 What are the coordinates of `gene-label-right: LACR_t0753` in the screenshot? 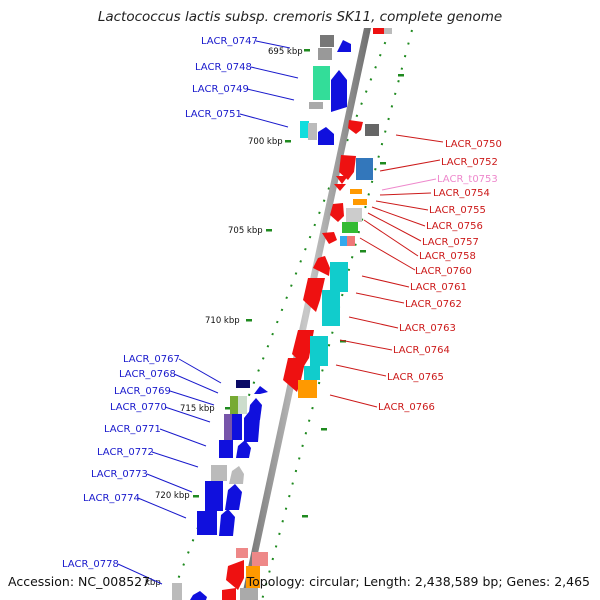 It's located at (467, 179).